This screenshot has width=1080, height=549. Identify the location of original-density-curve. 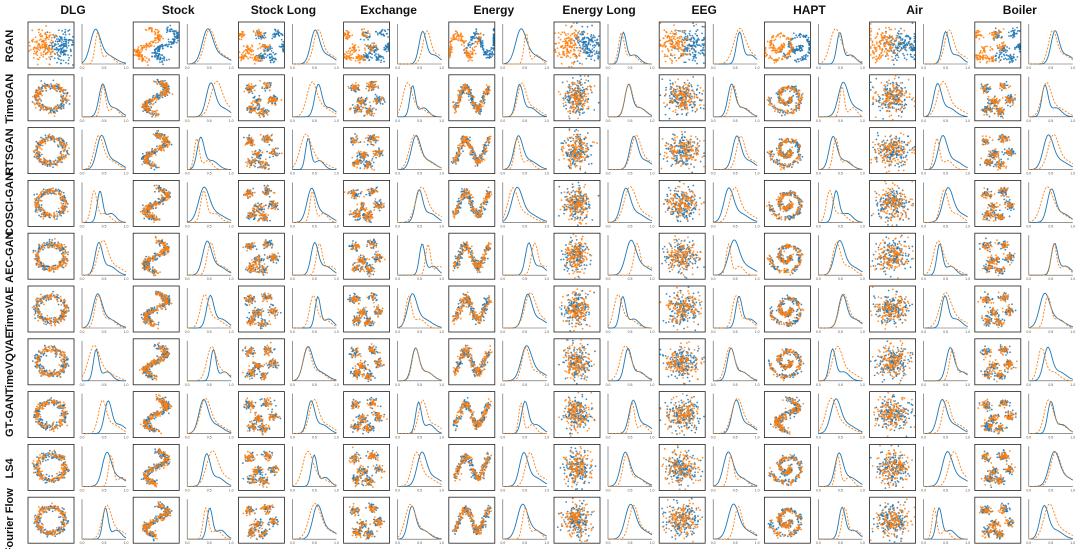
(104, 100).